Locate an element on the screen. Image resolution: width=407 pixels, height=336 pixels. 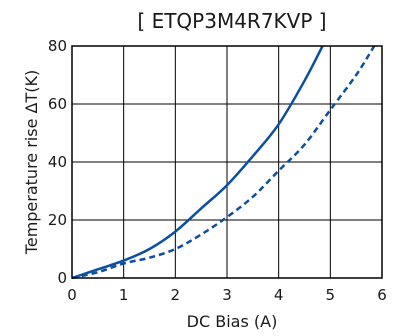
x-axis-label: DC Bias (A) is located at coordinates (232, 321).